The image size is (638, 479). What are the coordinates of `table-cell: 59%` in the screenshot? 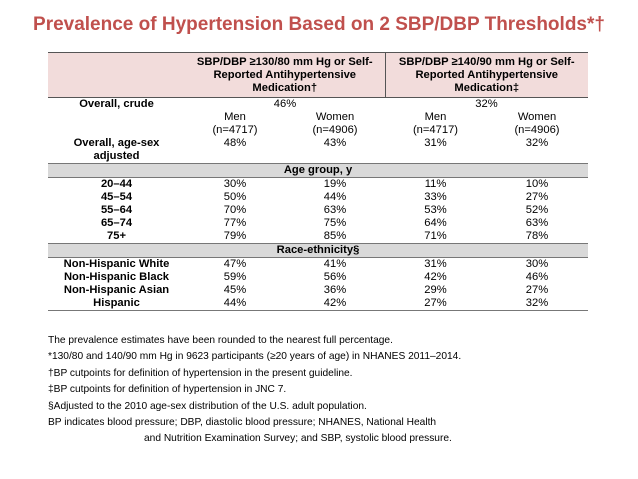 It's located at (235, 277).